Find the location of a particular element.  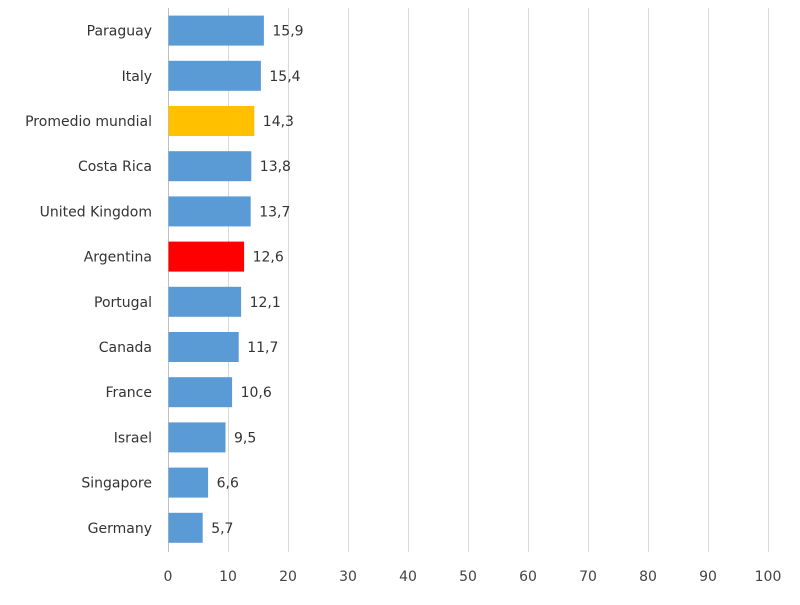

category-label: Portugal is located at coordinates (123, 303).